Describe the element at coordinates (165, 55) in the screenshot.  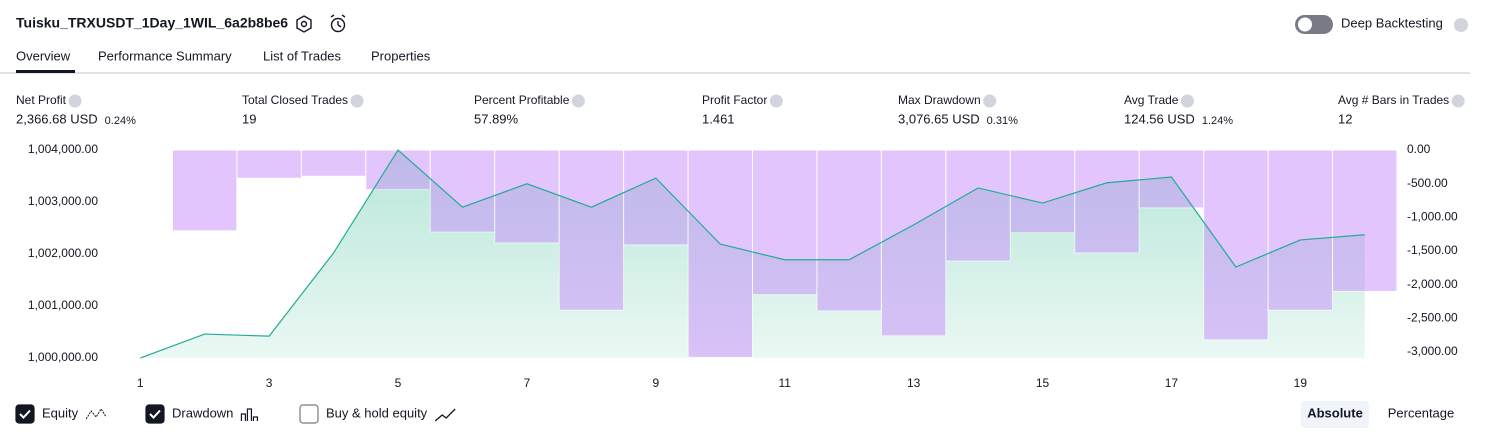
I see `tab: Performance Summary` at that location.